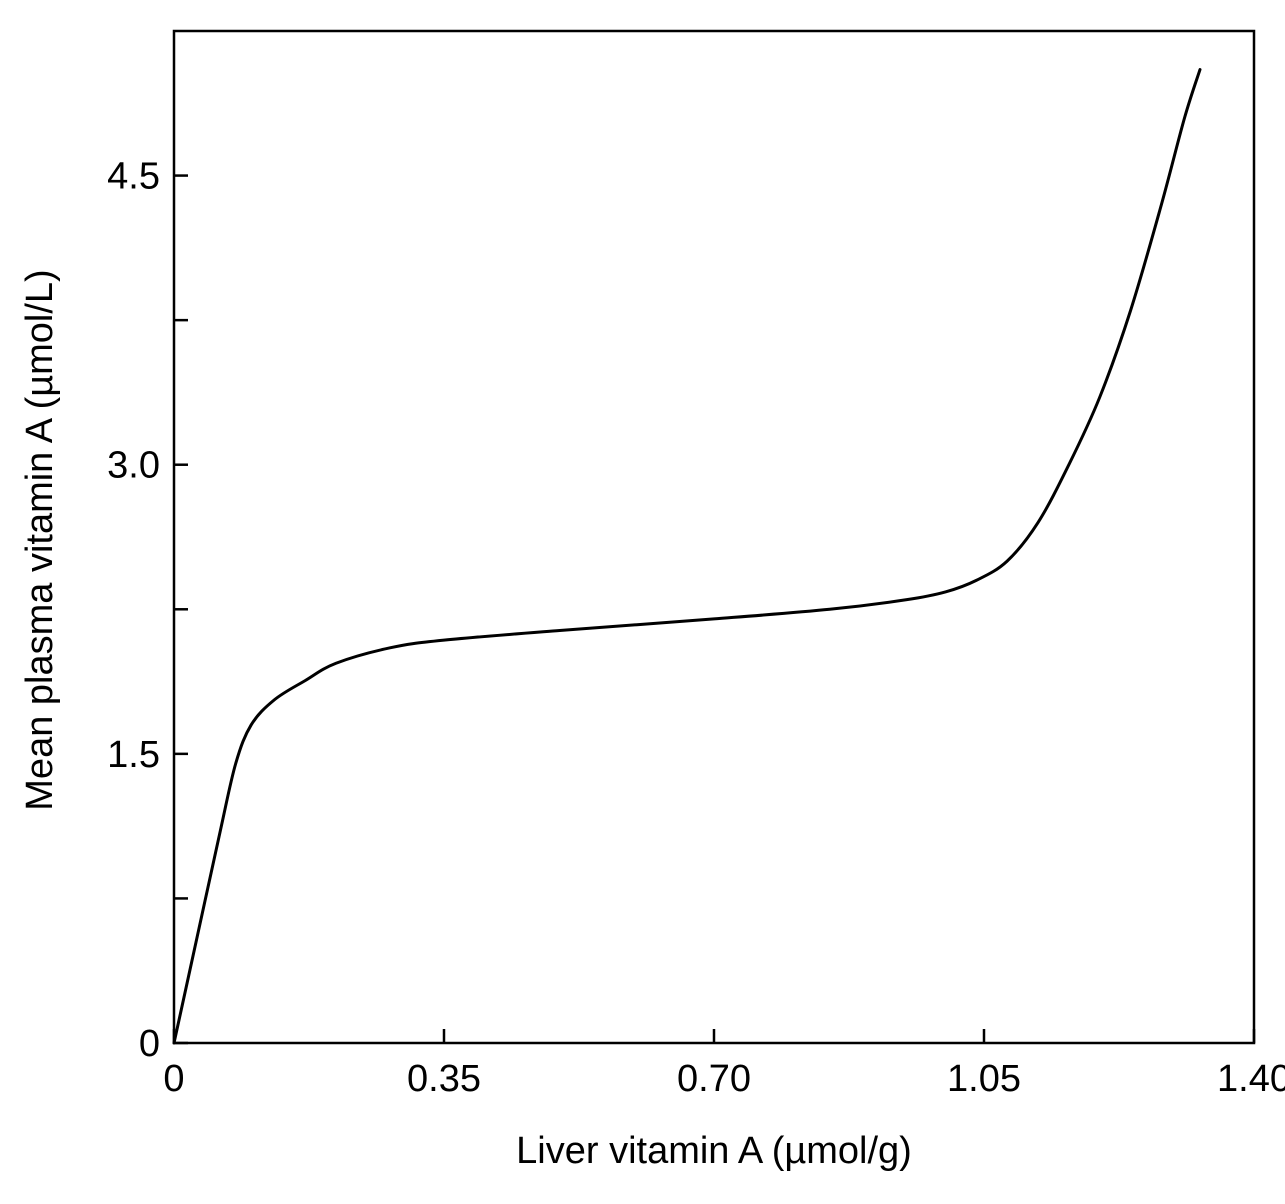 This screenshot has height=1204, width=1285. Describe the element at coordinates (984, 1079) in the screenshot. I see `x-tick-label: 1.05` at that location.